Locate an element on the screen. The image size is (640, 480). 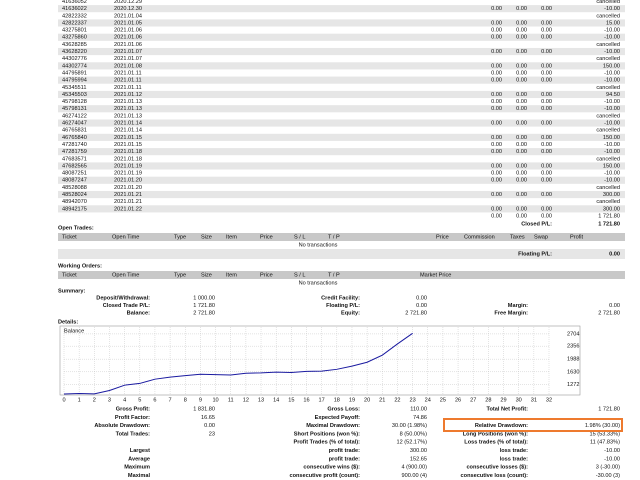
x-tick-label: 8 is located at coordinates (185, 400).